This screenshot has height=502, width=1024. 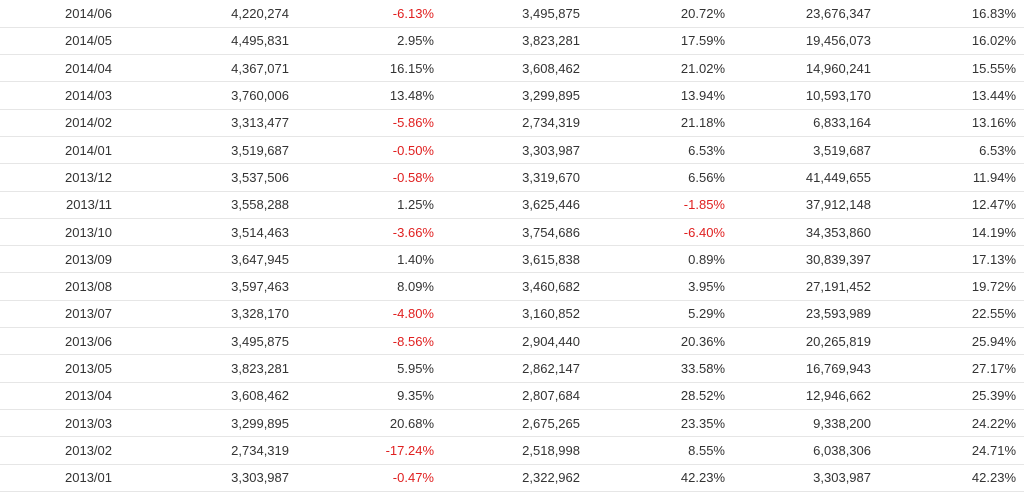 What do you see at coordinates (200, 286) in the screenshot?
I see `cell-revenue: 3,597,463` at bounding box center [200, 286].